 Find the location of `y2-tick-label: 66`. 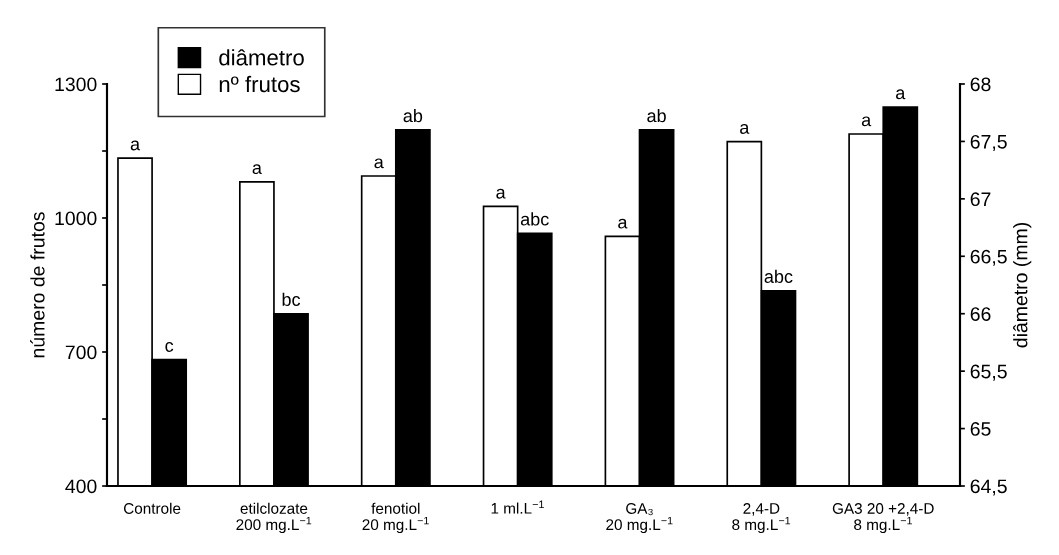

y2-tick-label: 66 is located at coordinates (980, 314).